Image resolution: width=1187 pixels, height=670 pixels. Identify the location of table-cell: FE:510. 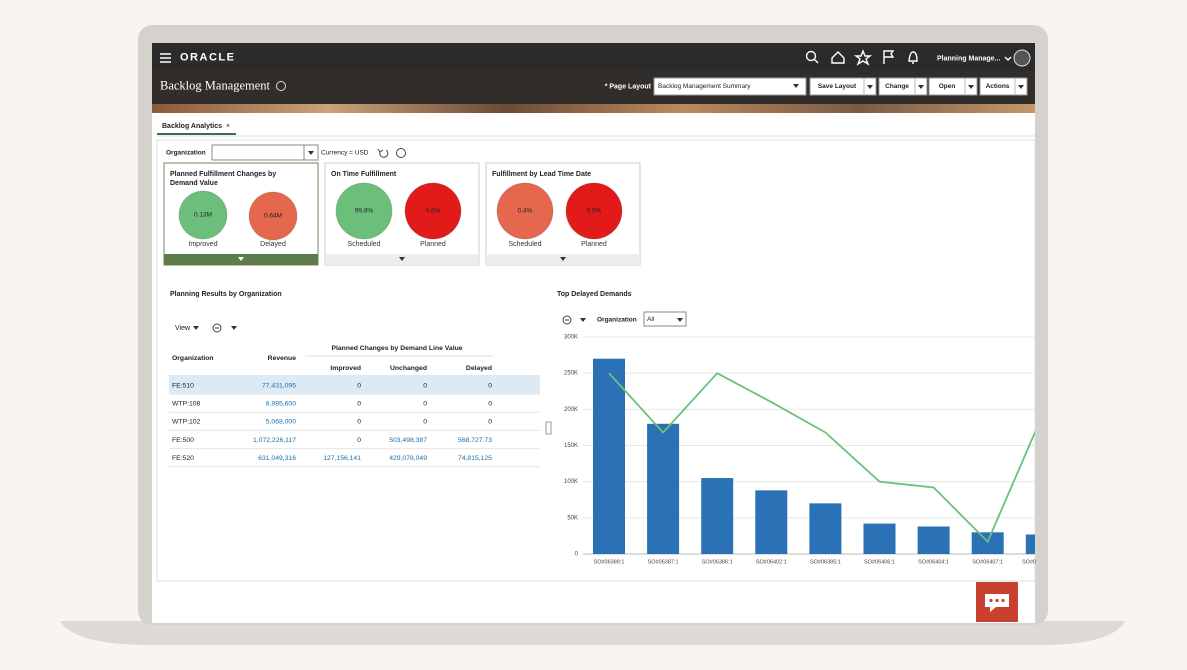
(183, 385).